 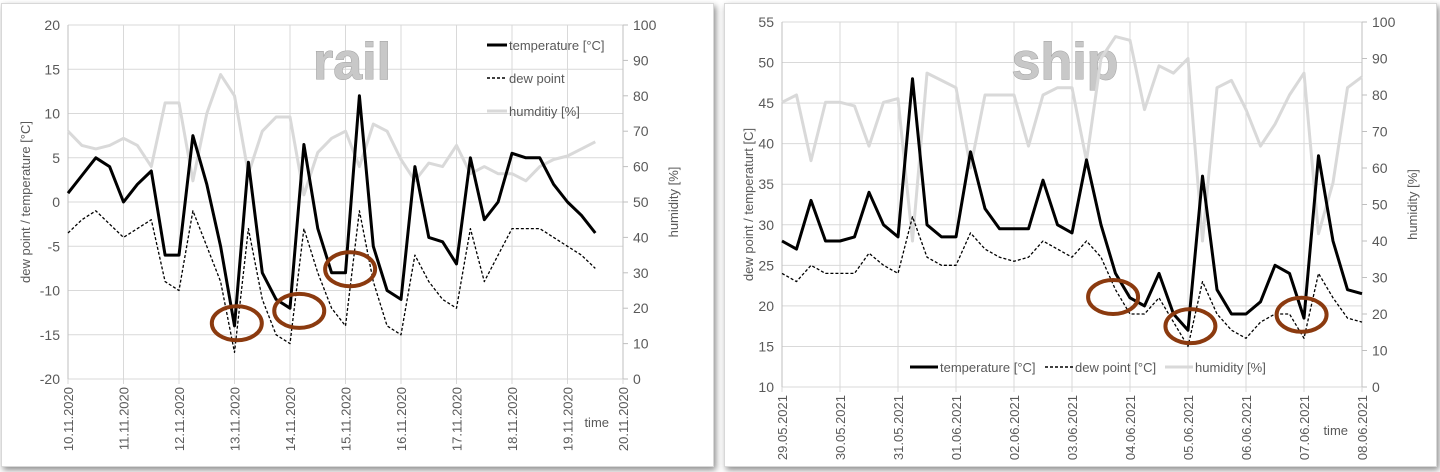 I want to click on x-tick-label: 07.06.2021, so click(x=1304, y=427).